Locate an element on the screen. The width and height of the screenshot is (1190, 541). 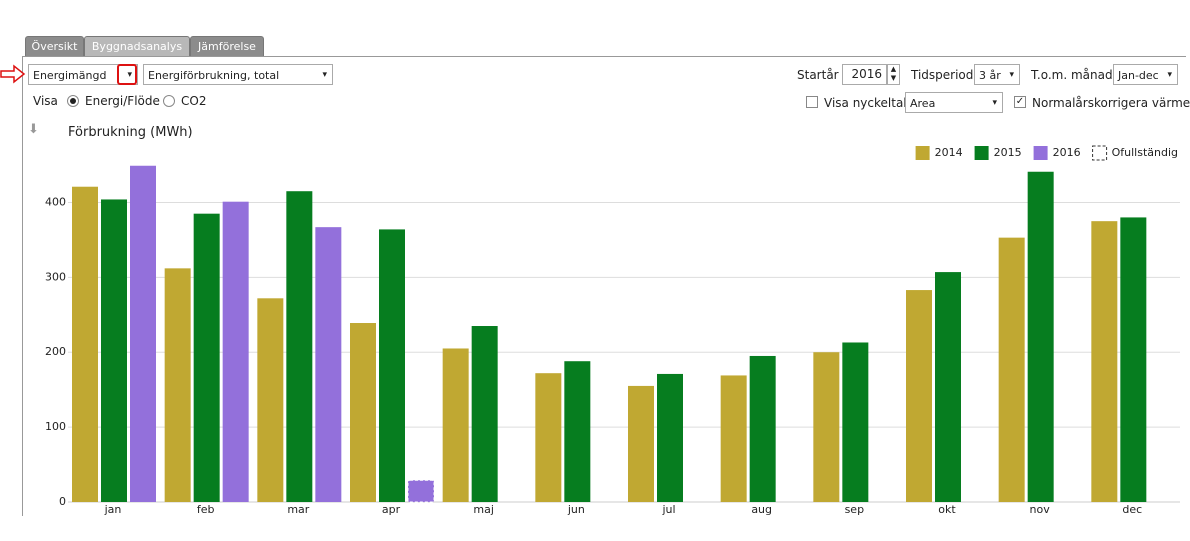
y-tick-label: 300 is located at coordinates (55, 276).